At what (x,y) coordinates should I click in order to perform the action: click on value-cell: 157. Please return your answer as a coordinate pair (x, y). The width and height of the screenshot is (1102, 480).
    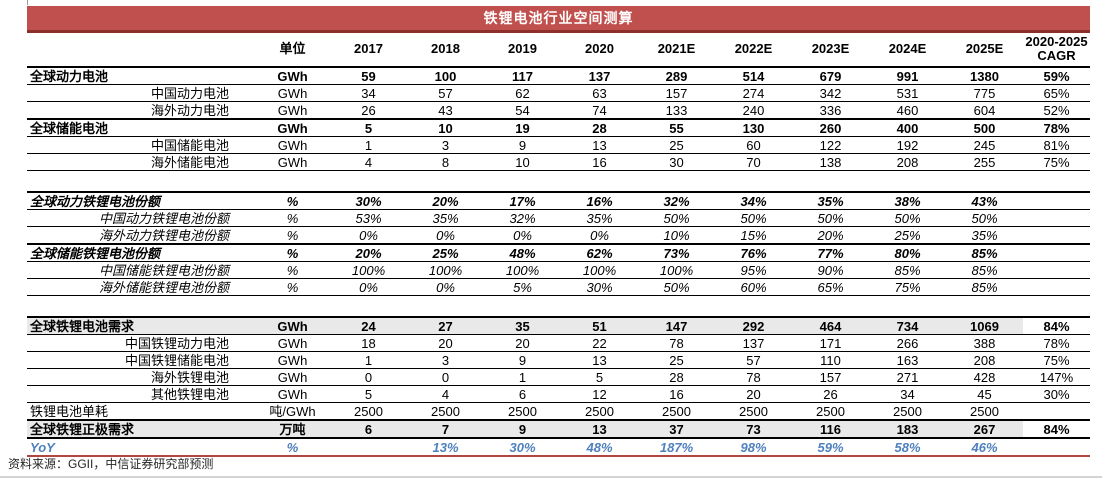
    Looking at the image, I should click on (830, 377).